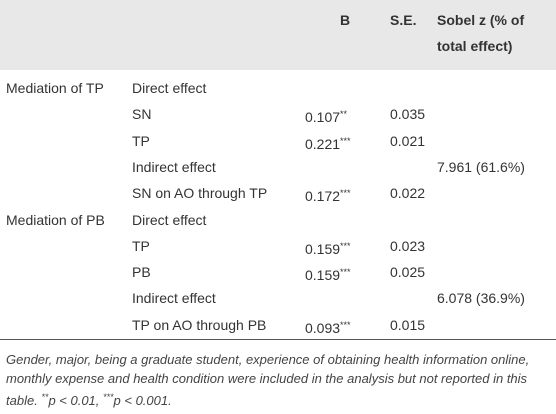 This screenshot has height=414, width=556. I want to click on table-cell: SN on AO through TP, so click(200, 193).